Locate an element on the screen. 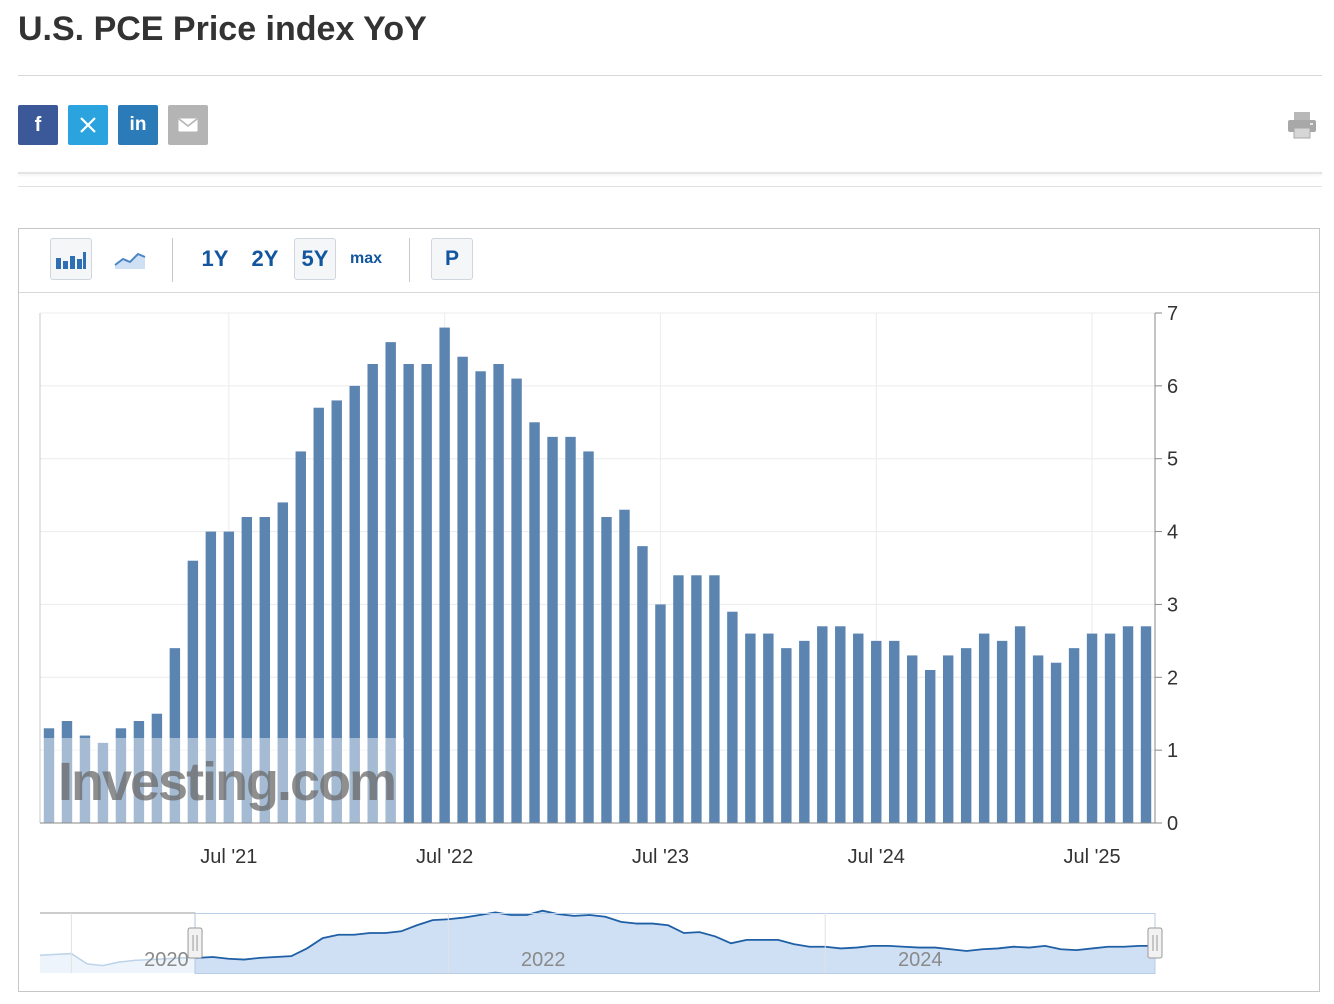  x-tick-label: Jul '23 is located at coordinates (660, 857).